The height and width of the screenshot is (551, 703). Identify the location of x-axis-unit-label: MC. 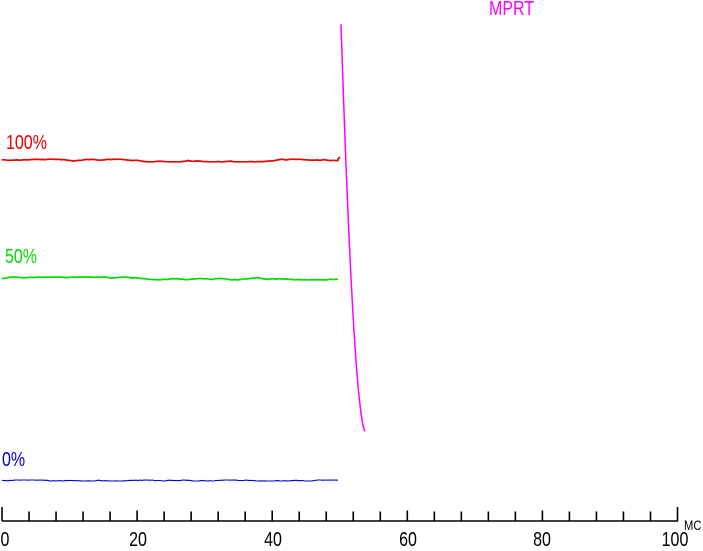
(693, 525).